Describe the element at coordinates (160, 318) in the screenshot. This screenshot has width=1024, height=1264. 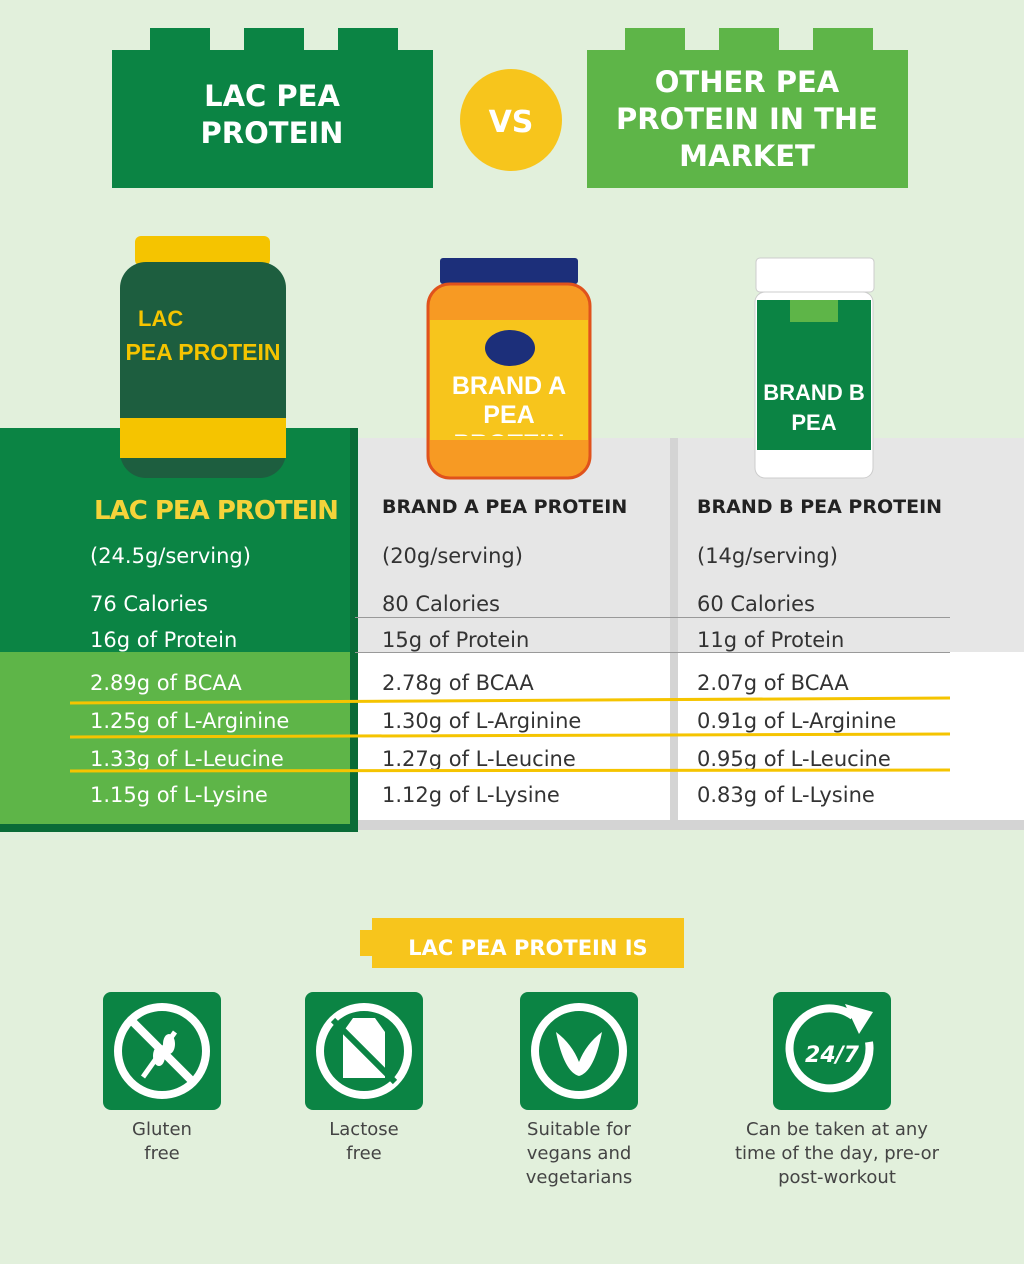
I see `svg-text: LAC` at that location.